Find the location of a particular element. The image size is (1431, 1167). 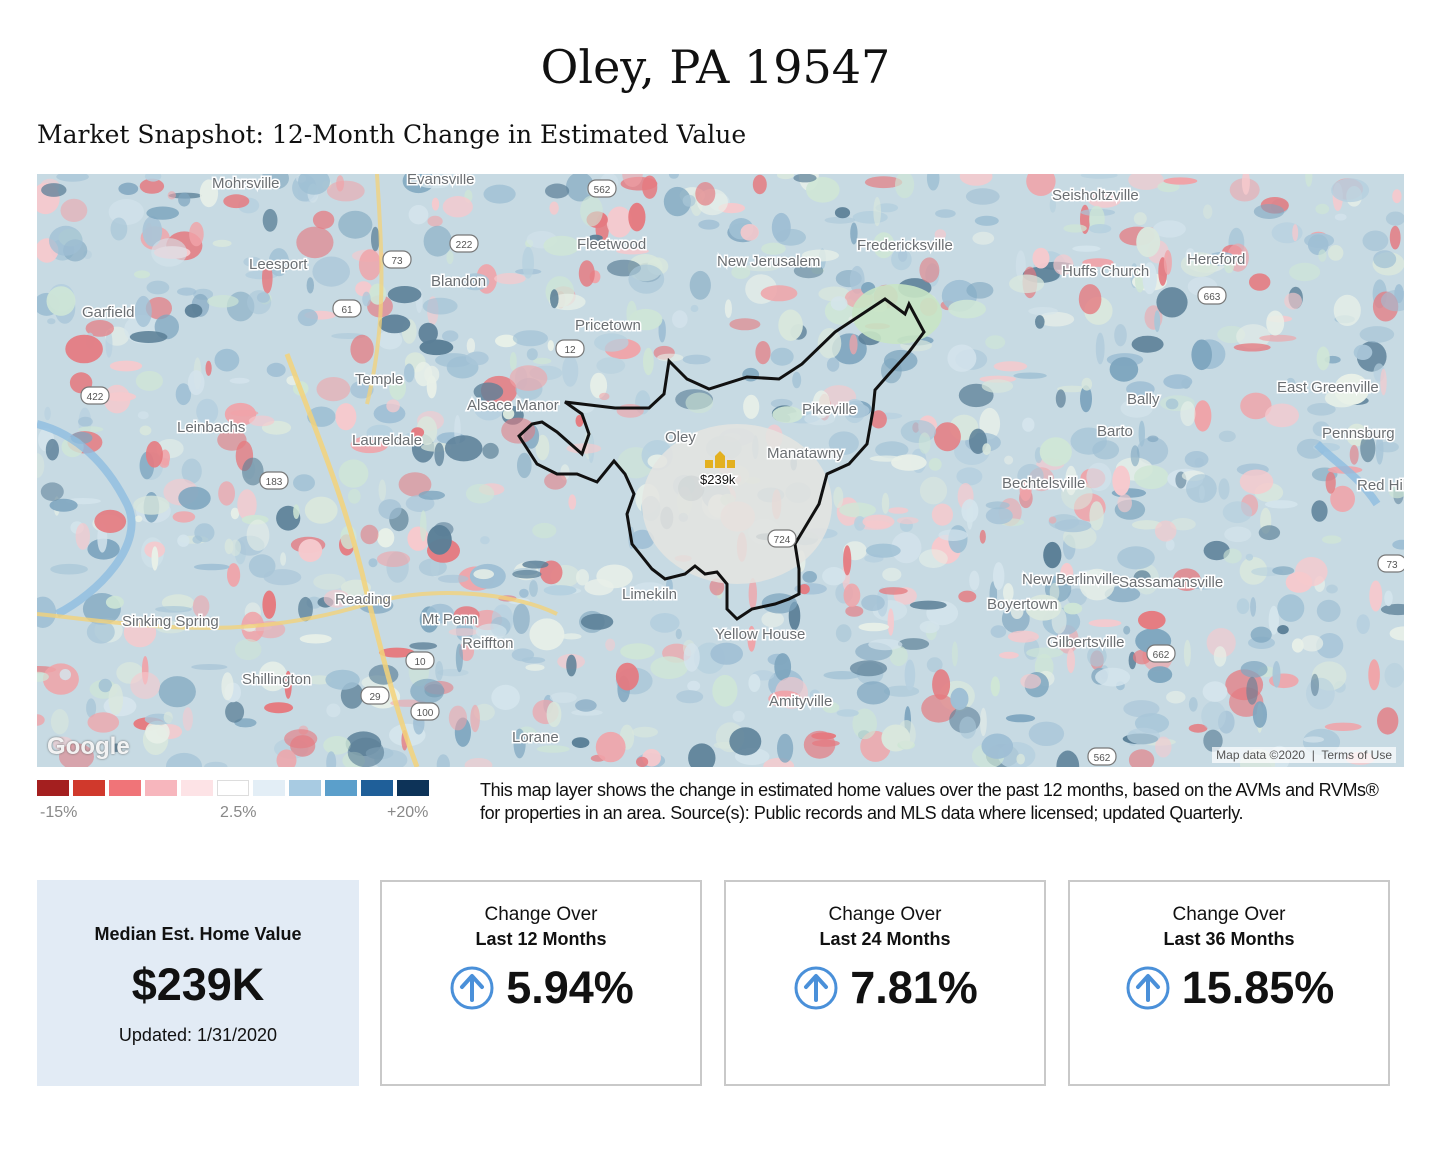

place-label: Mohrsville is located at coordinates (246, 183).